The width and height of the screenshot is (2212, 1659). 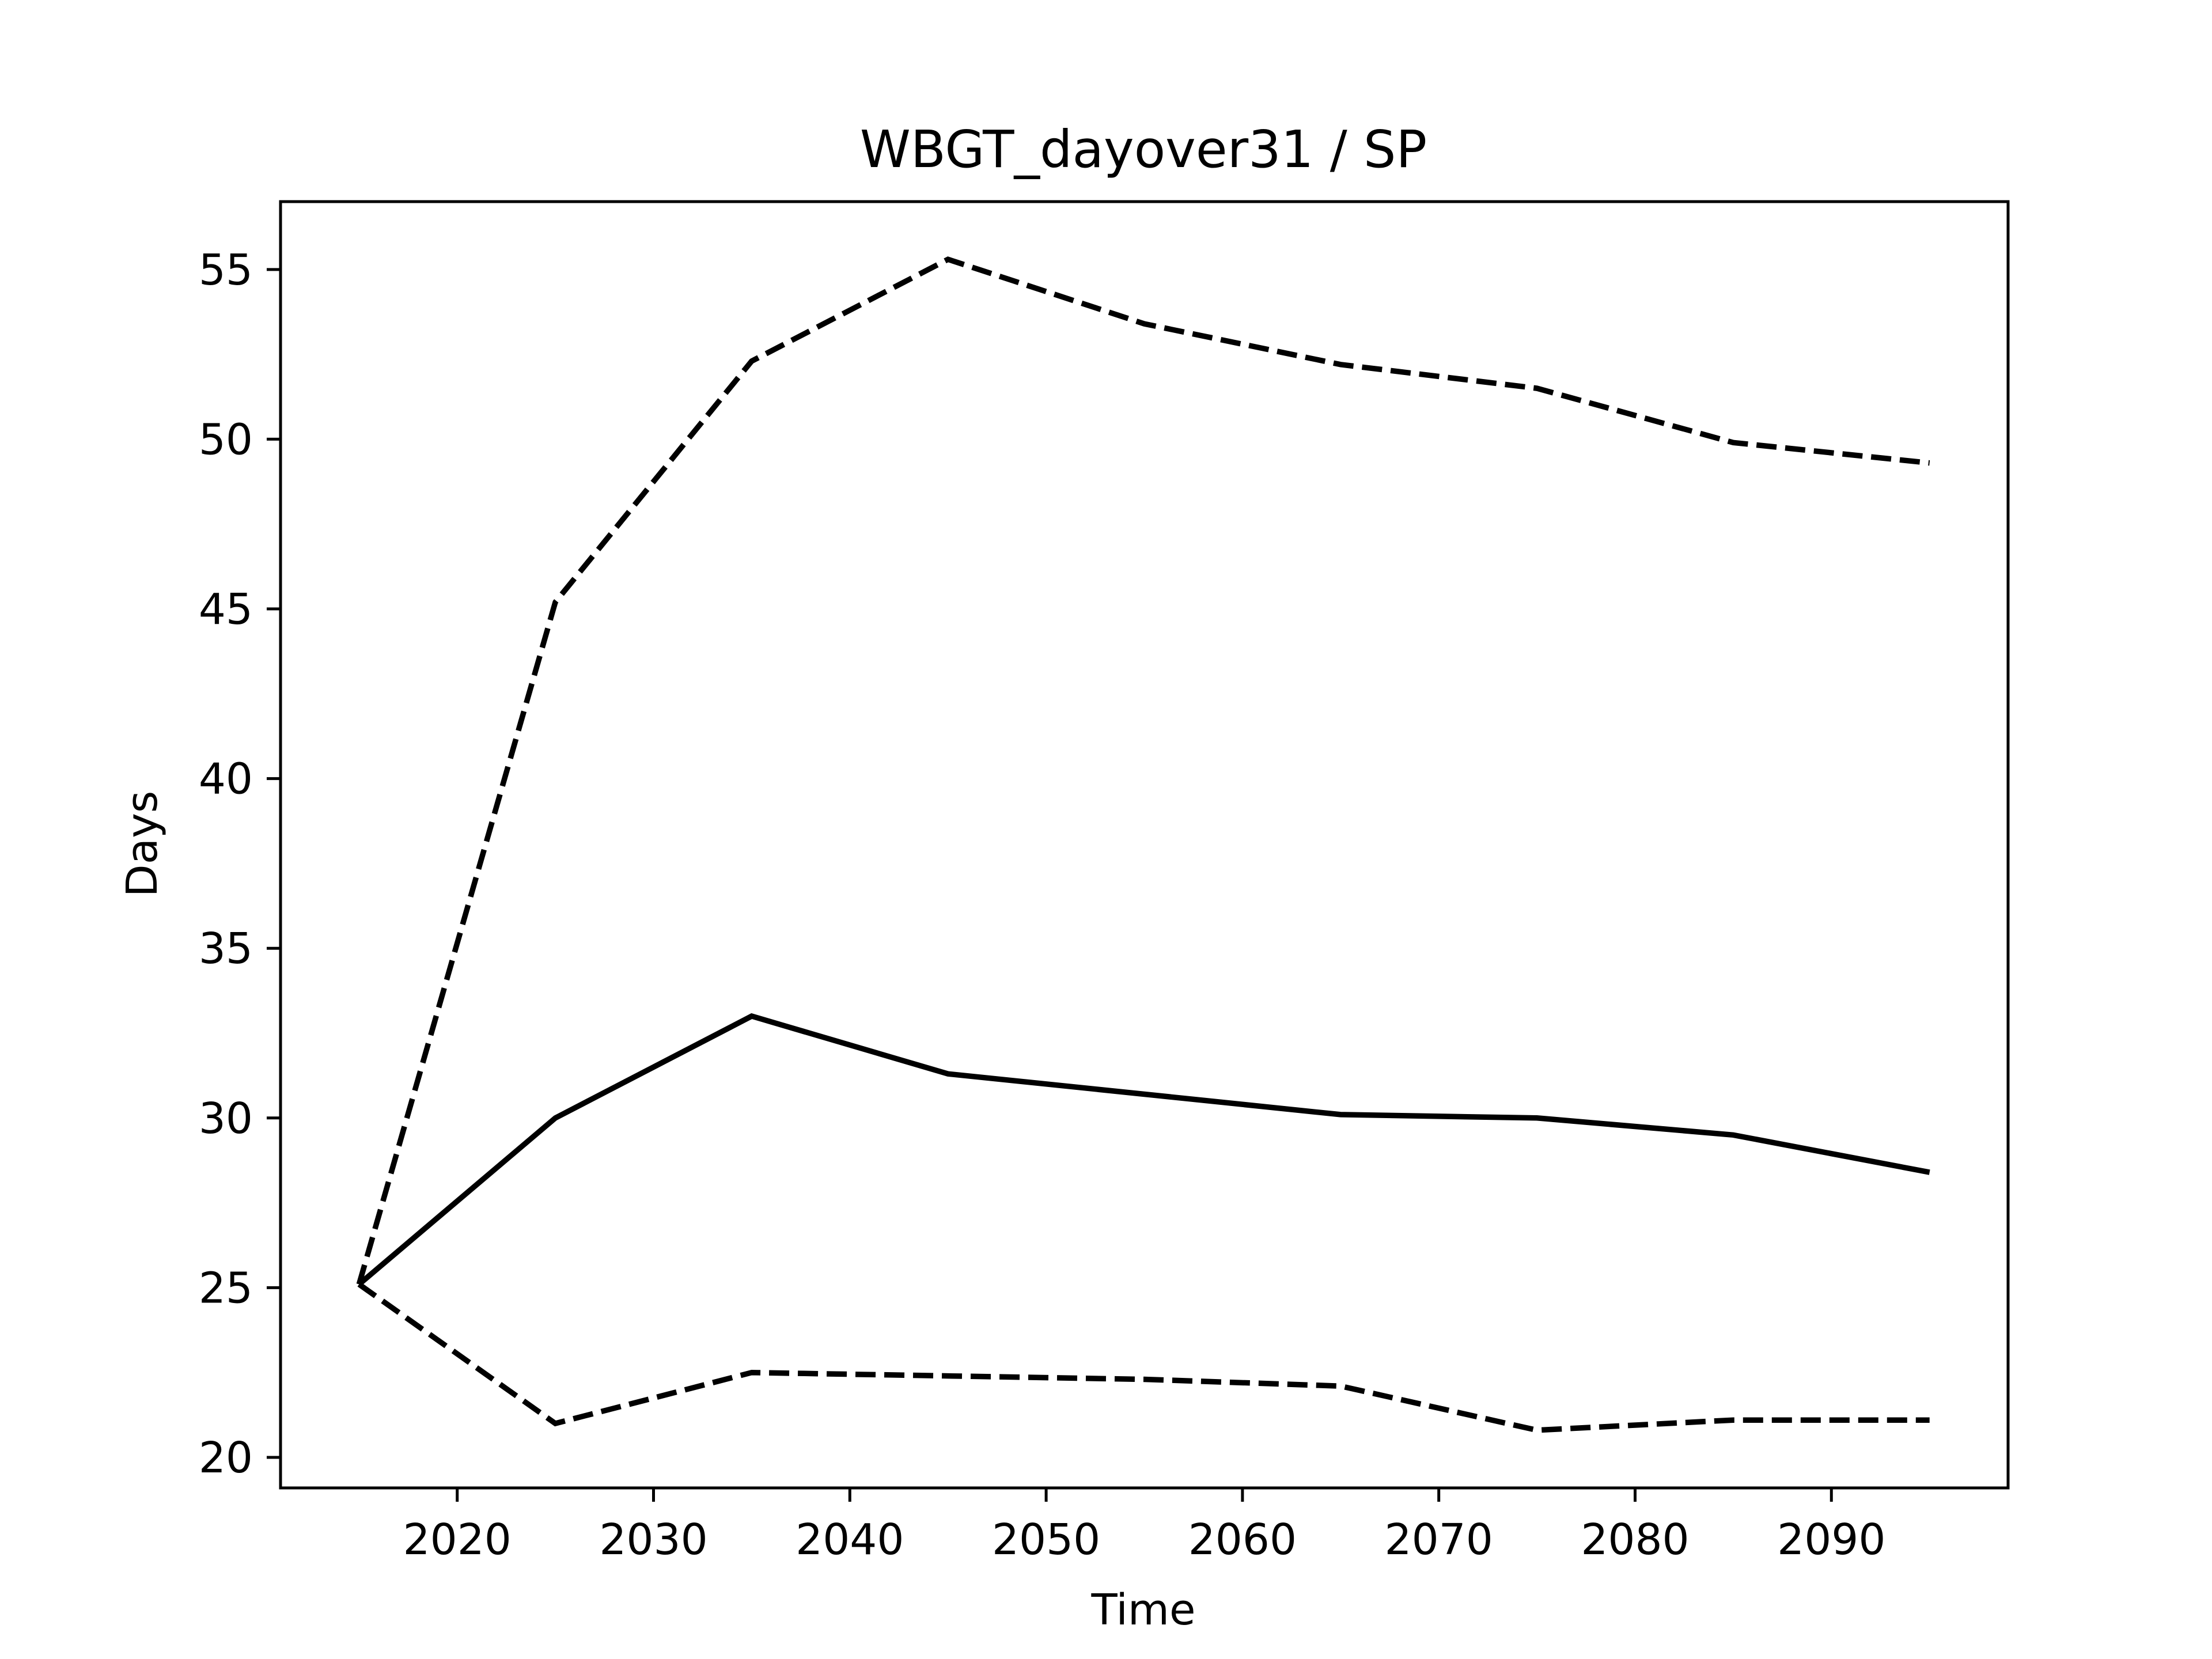 I want to click on x-axis: 2020 2030 2040 2050 2060 2070 2080 2090, so click(x=1144, y=1526).